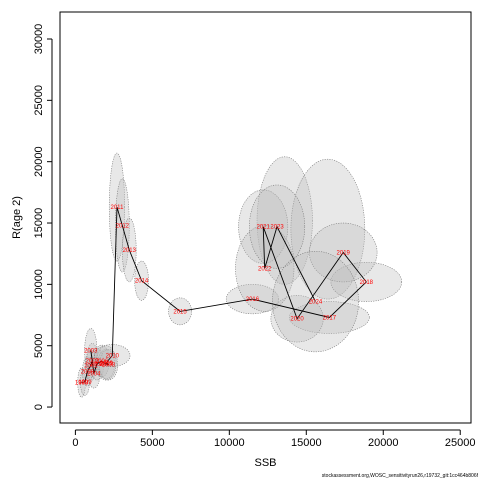 The image size is (480, 480). Describe the element at coordinates (142, 282) in the screenshot. I see `year-label-2014: 2014` at that location.